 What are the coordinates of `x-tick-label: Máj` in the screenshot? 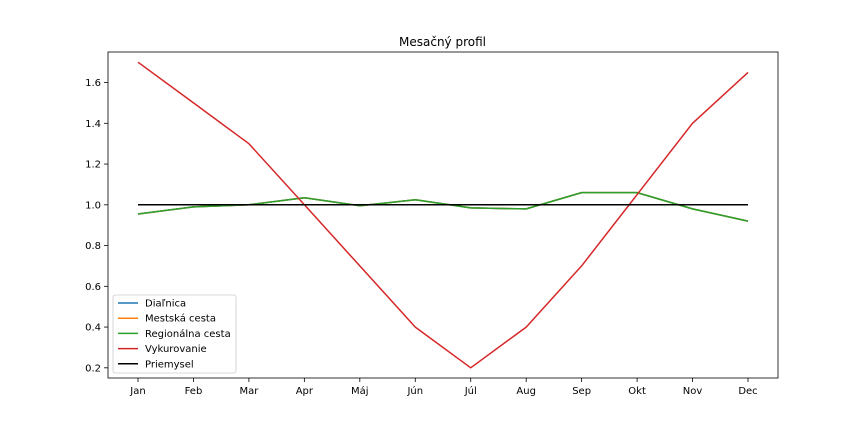 It's located at (360, 391).